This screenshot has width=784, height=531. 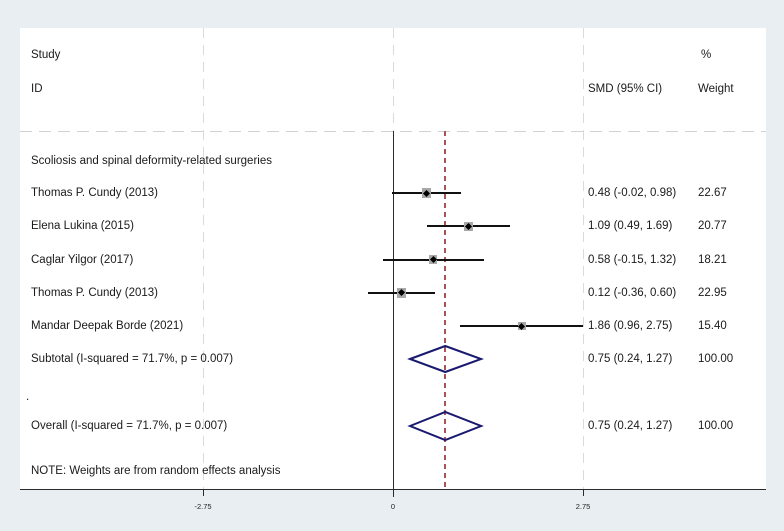 I want to click on weight-value: 20.77, so click(x=712, y=226).